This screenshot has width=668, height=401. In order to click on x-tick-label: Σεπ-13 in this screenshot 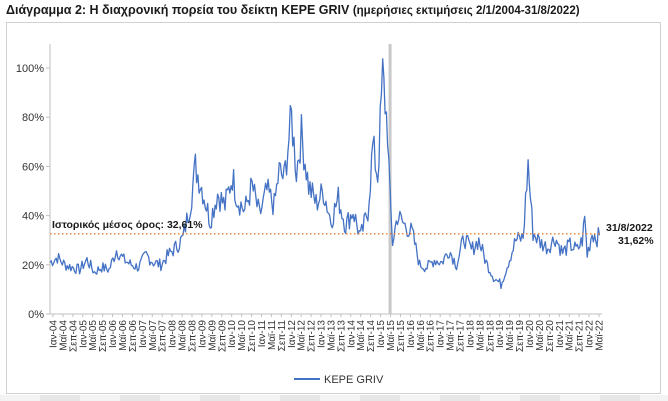, I will do `click(341, 336)`.